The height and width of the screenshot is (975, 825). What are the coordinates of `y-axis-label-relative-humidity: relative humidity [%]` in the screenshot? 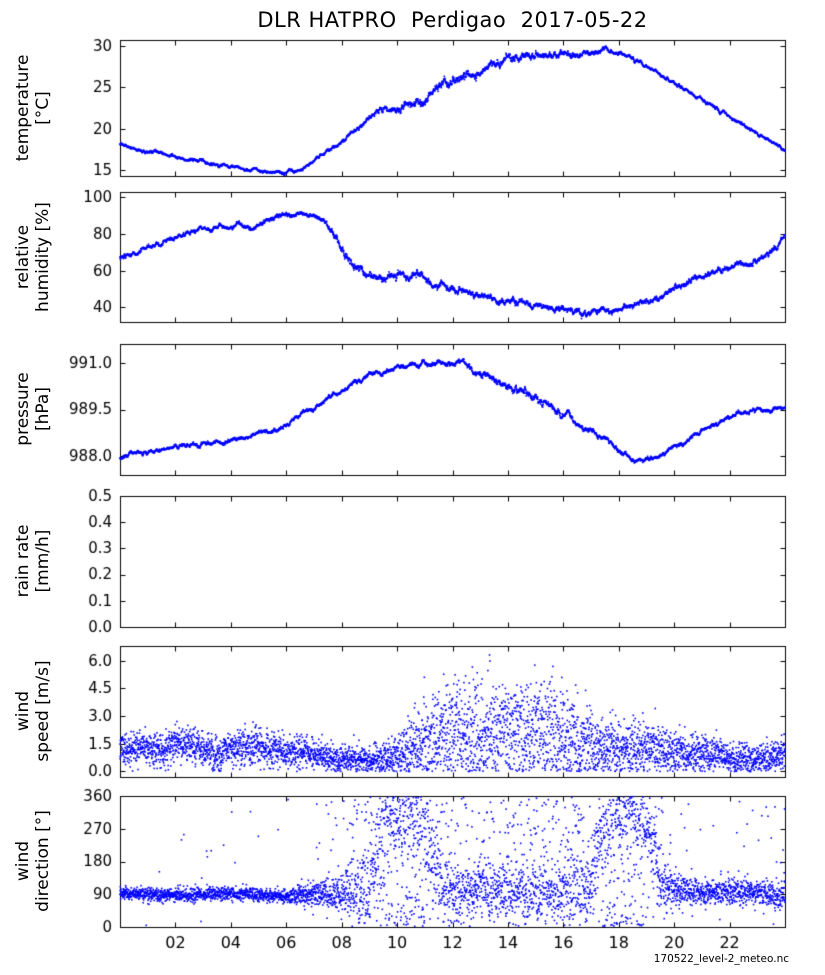 It's located at (33, 257).